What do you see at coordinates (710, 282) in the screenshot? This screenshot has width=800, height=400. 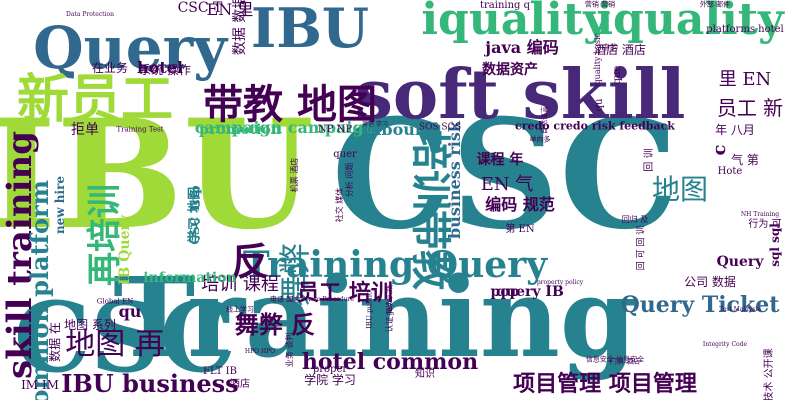 I see `word-cloud-word: 公司 数据` at bounding box center [710, 282].